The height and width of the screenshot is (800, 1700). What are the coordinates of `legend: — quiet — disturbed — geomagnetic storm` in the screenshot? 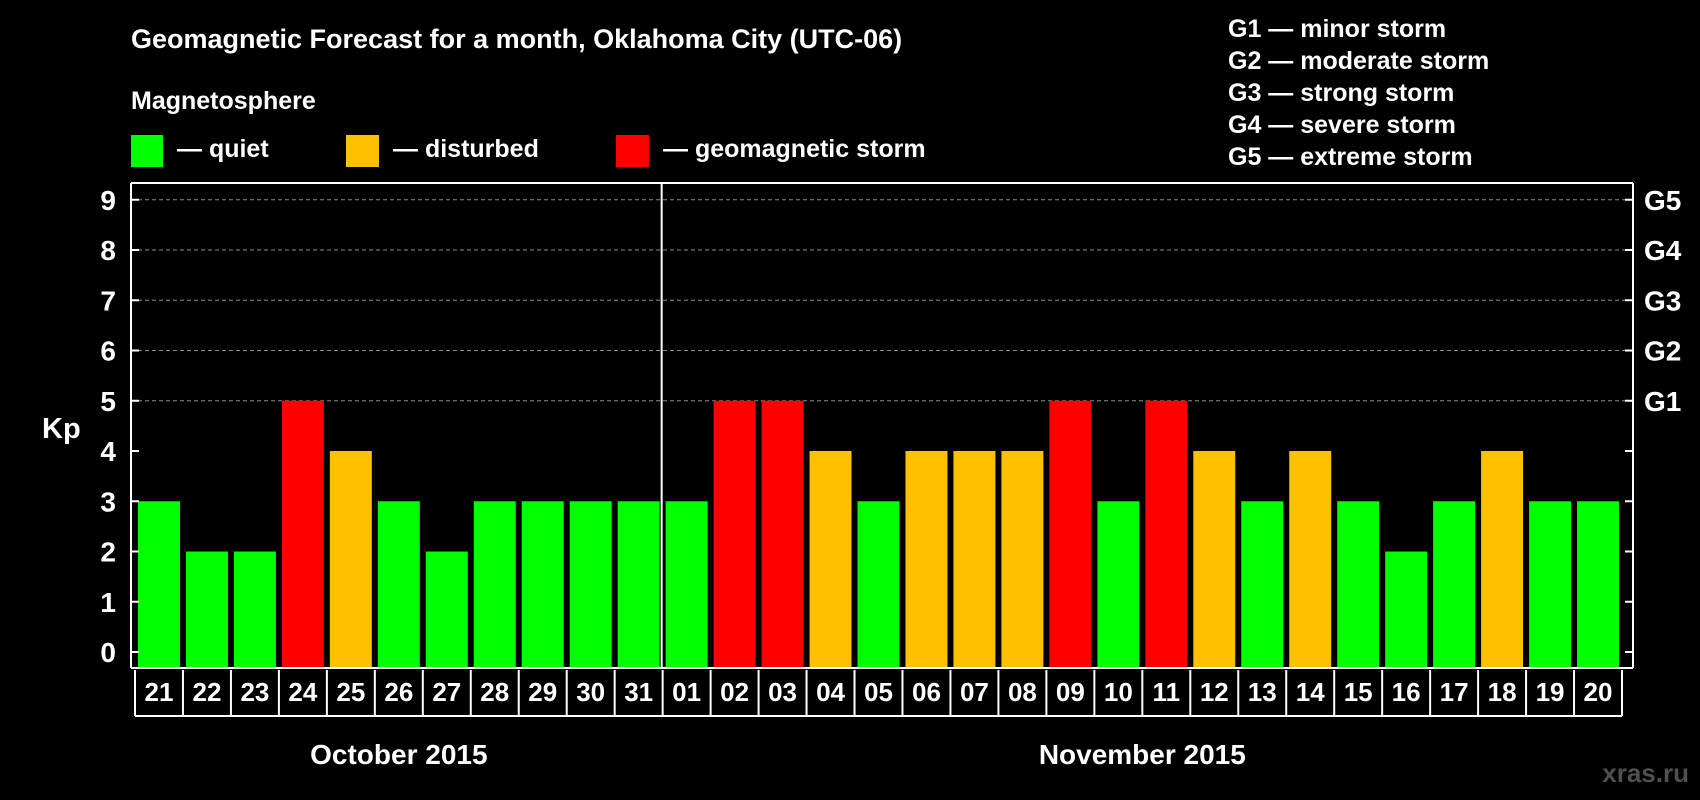 It's located at (528, 151).